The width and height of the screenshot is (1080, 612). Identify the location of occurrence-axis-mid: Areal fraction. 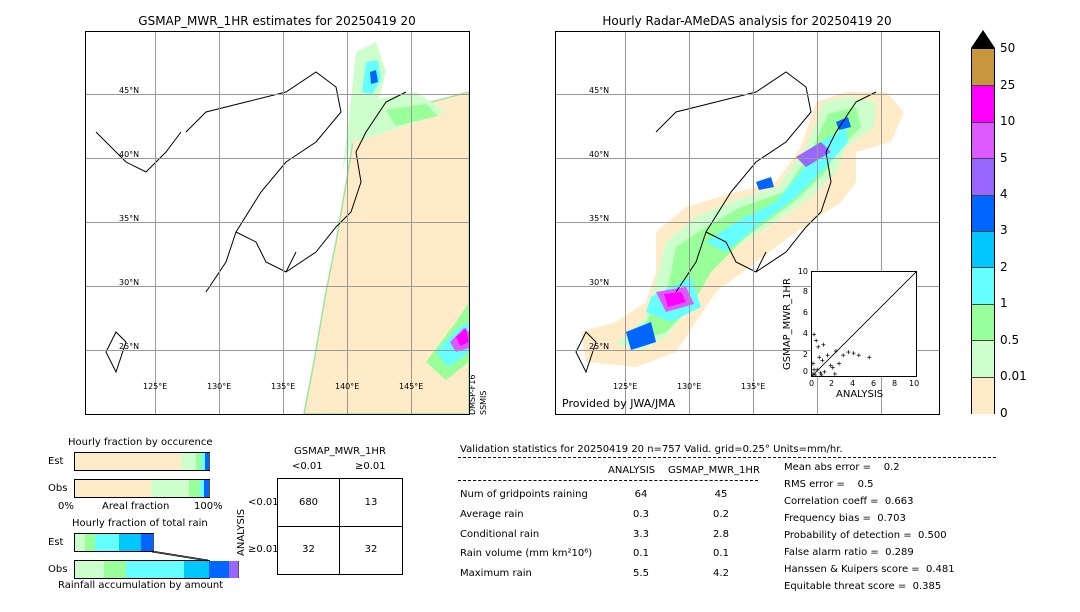
(136, 506).